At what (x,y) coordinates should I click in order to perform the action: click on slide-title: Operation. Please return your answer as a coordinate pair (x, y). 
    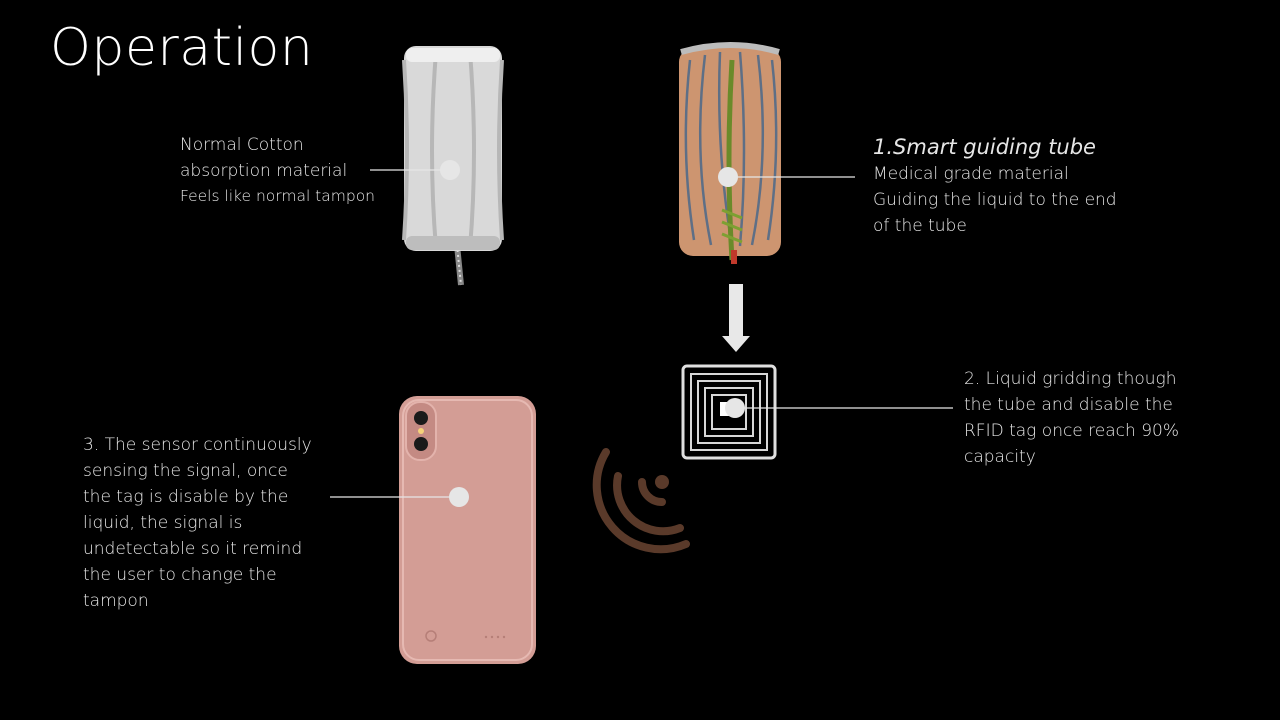
    Looking at the image, I should click on (182, 48).